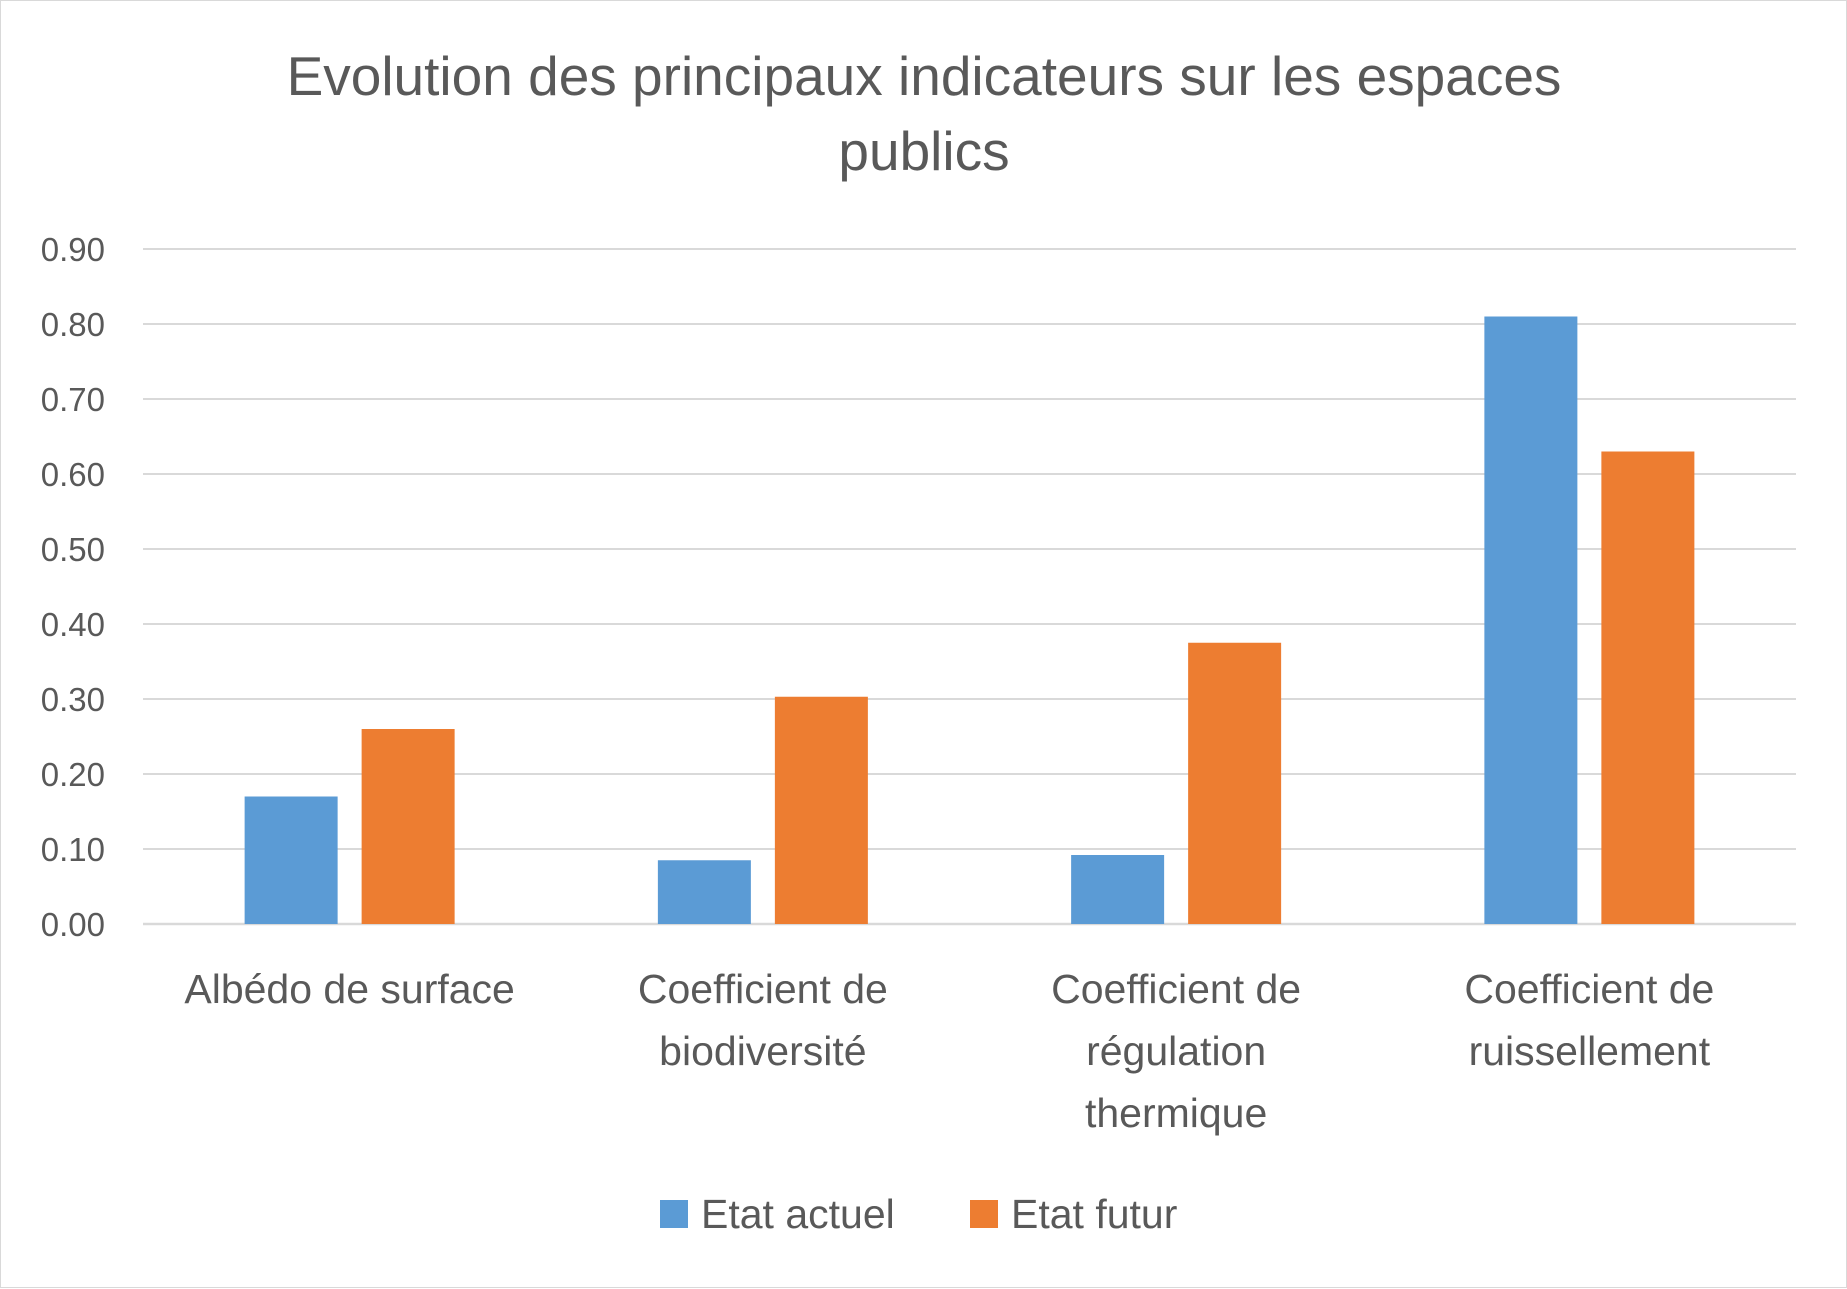 The height and width of the screenshot is (1289, 1847). I want to click on y-tick-label: 0.70, so click(73, 399).